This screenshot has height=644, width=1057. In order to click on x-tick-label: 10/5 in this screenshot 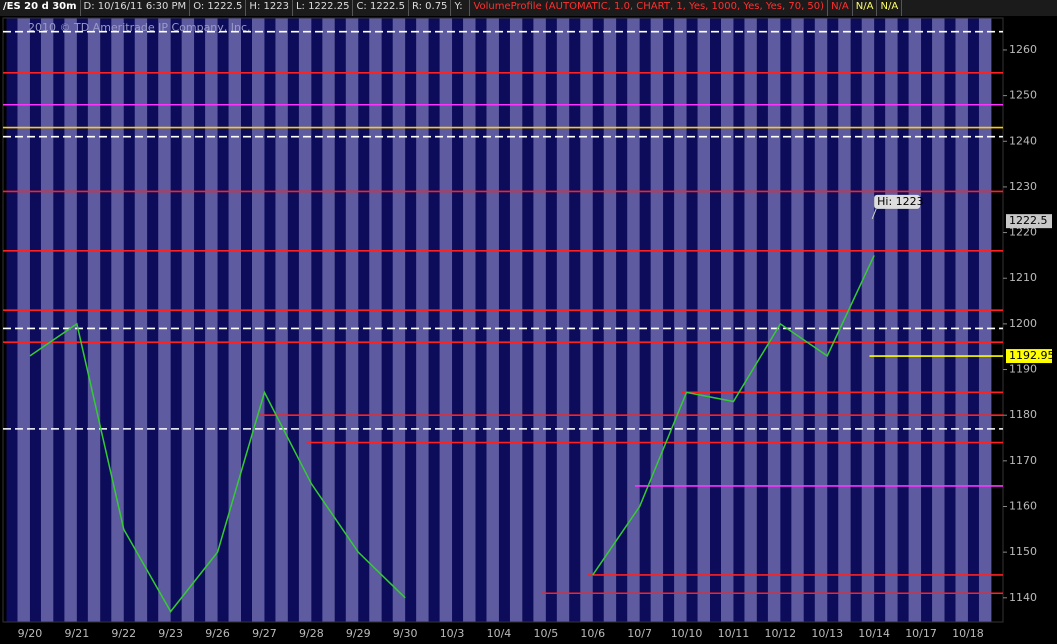, I will do `click(545, 633)`.